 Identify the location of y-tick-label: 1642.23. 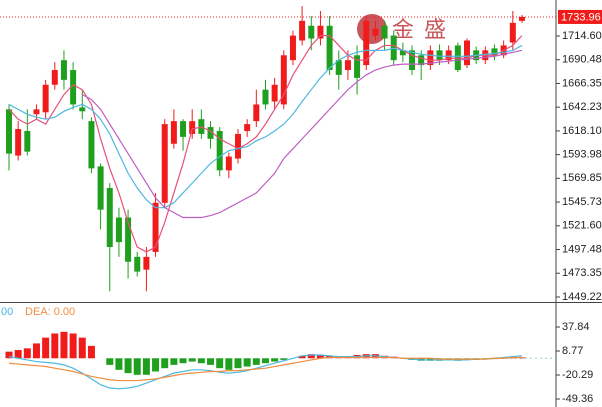
(582, 107).